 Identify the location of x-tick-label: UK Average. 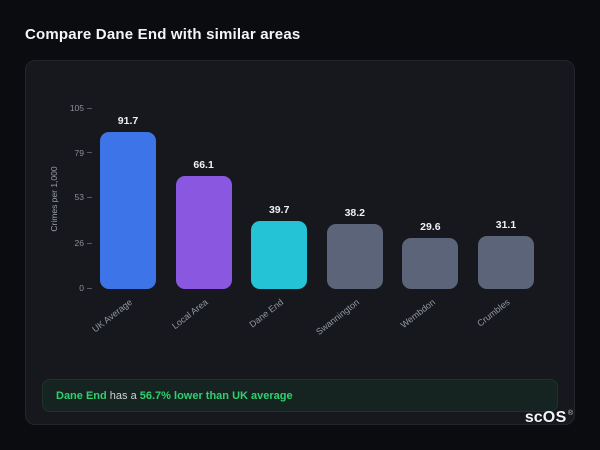
(112, 316).